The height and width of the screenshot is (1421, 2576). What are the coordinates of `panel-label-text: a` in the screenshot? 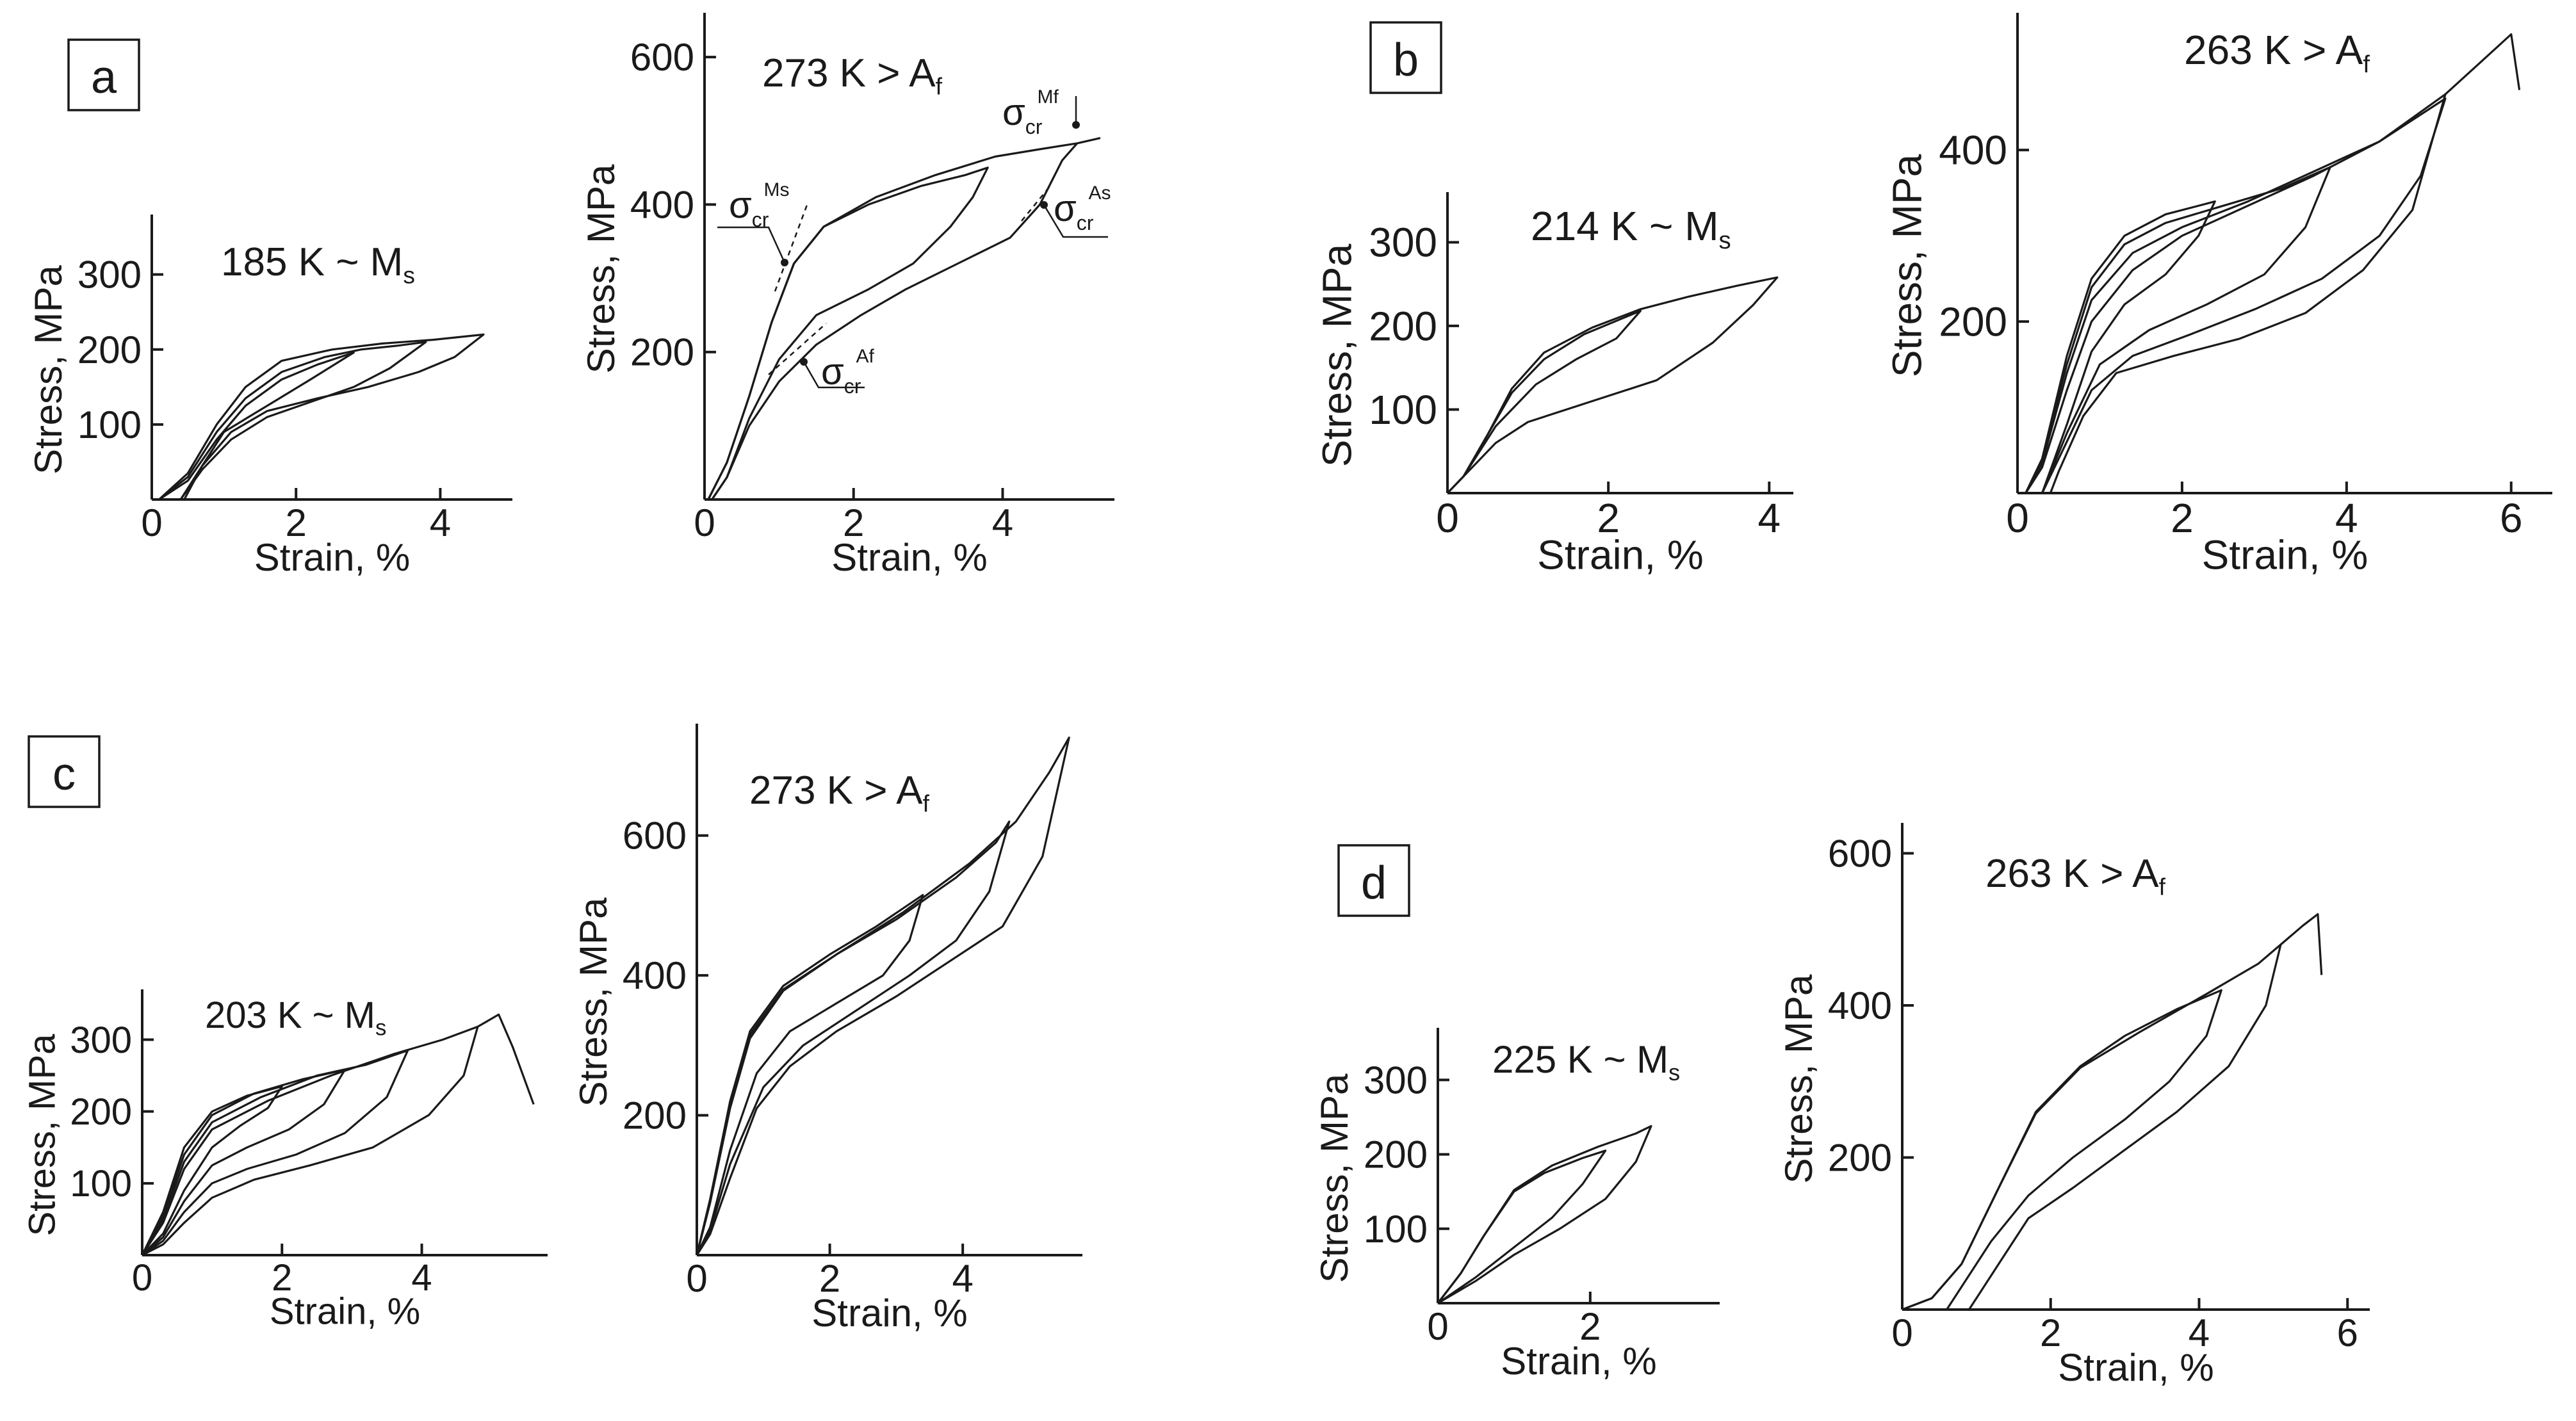 It's located at (104, 77).